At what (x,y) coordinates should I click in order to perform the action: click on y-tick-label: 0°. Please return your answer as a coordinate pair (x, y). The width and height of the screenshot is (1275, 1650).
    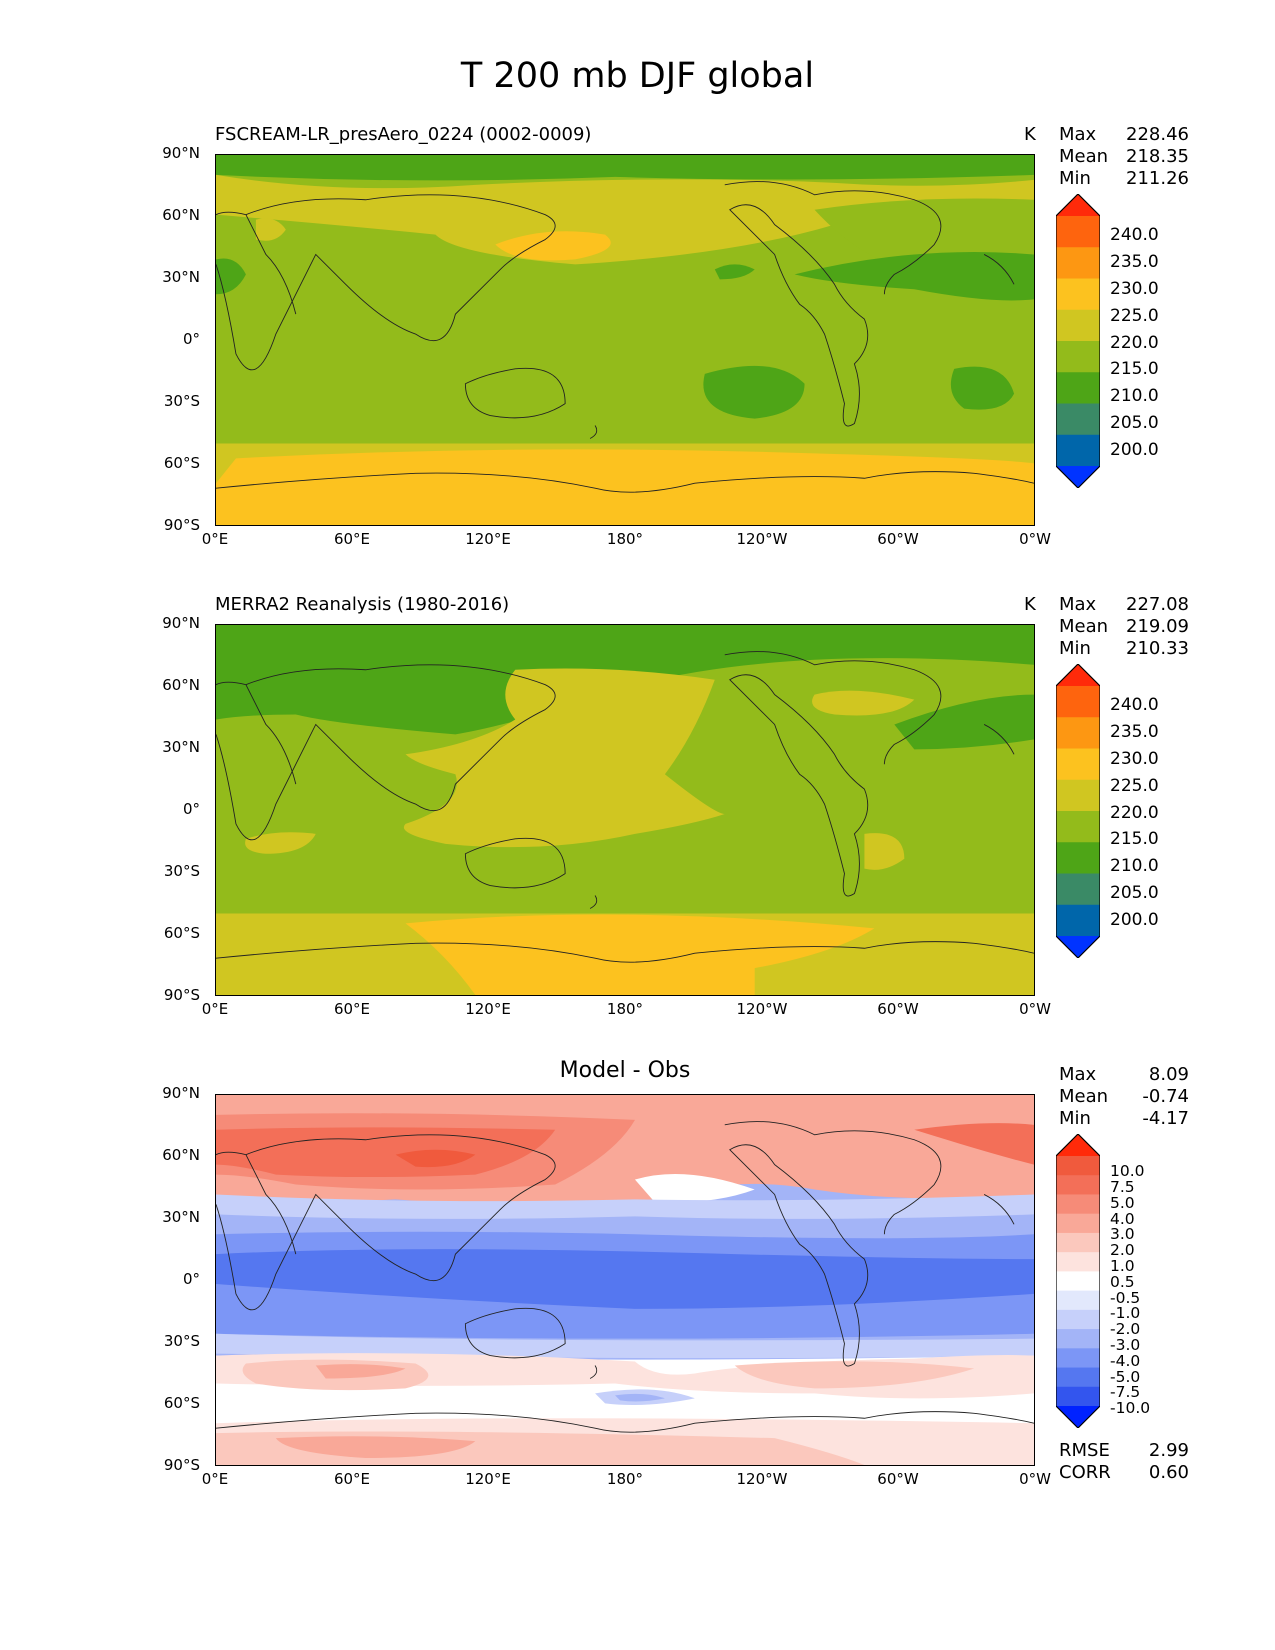
    Looking at the image, I should click on (191, 339).